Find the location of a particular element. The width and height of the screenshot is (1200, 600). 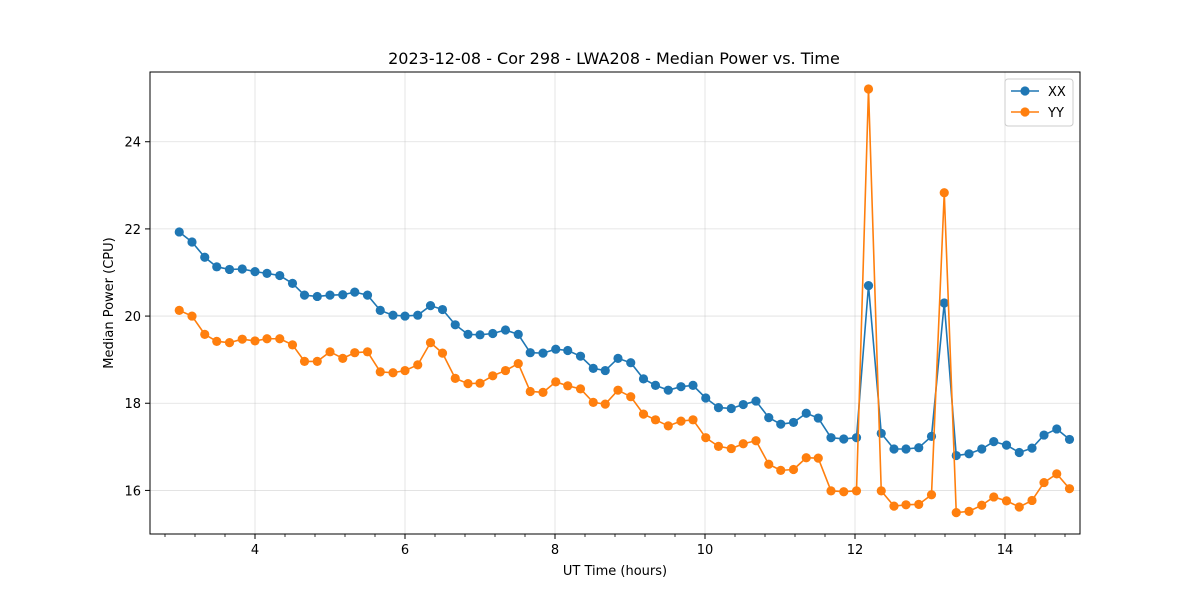

legend: XX YY is located at coordinates (1039, 102).